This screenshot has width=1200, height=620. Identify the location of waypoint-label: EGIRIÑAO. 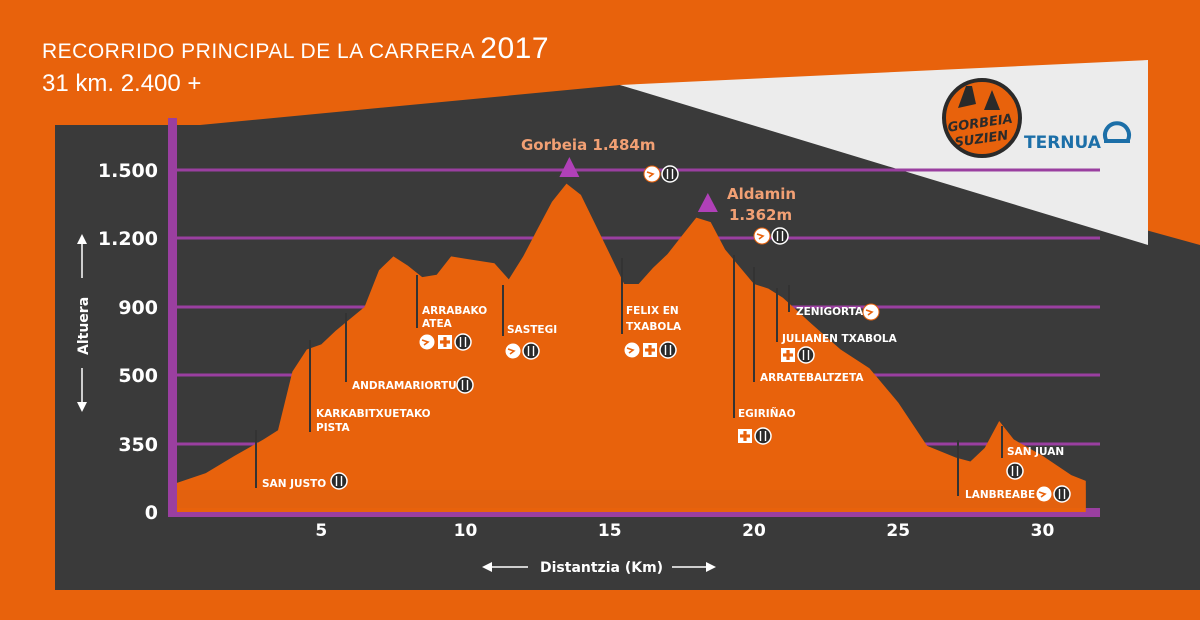
(767, 413).